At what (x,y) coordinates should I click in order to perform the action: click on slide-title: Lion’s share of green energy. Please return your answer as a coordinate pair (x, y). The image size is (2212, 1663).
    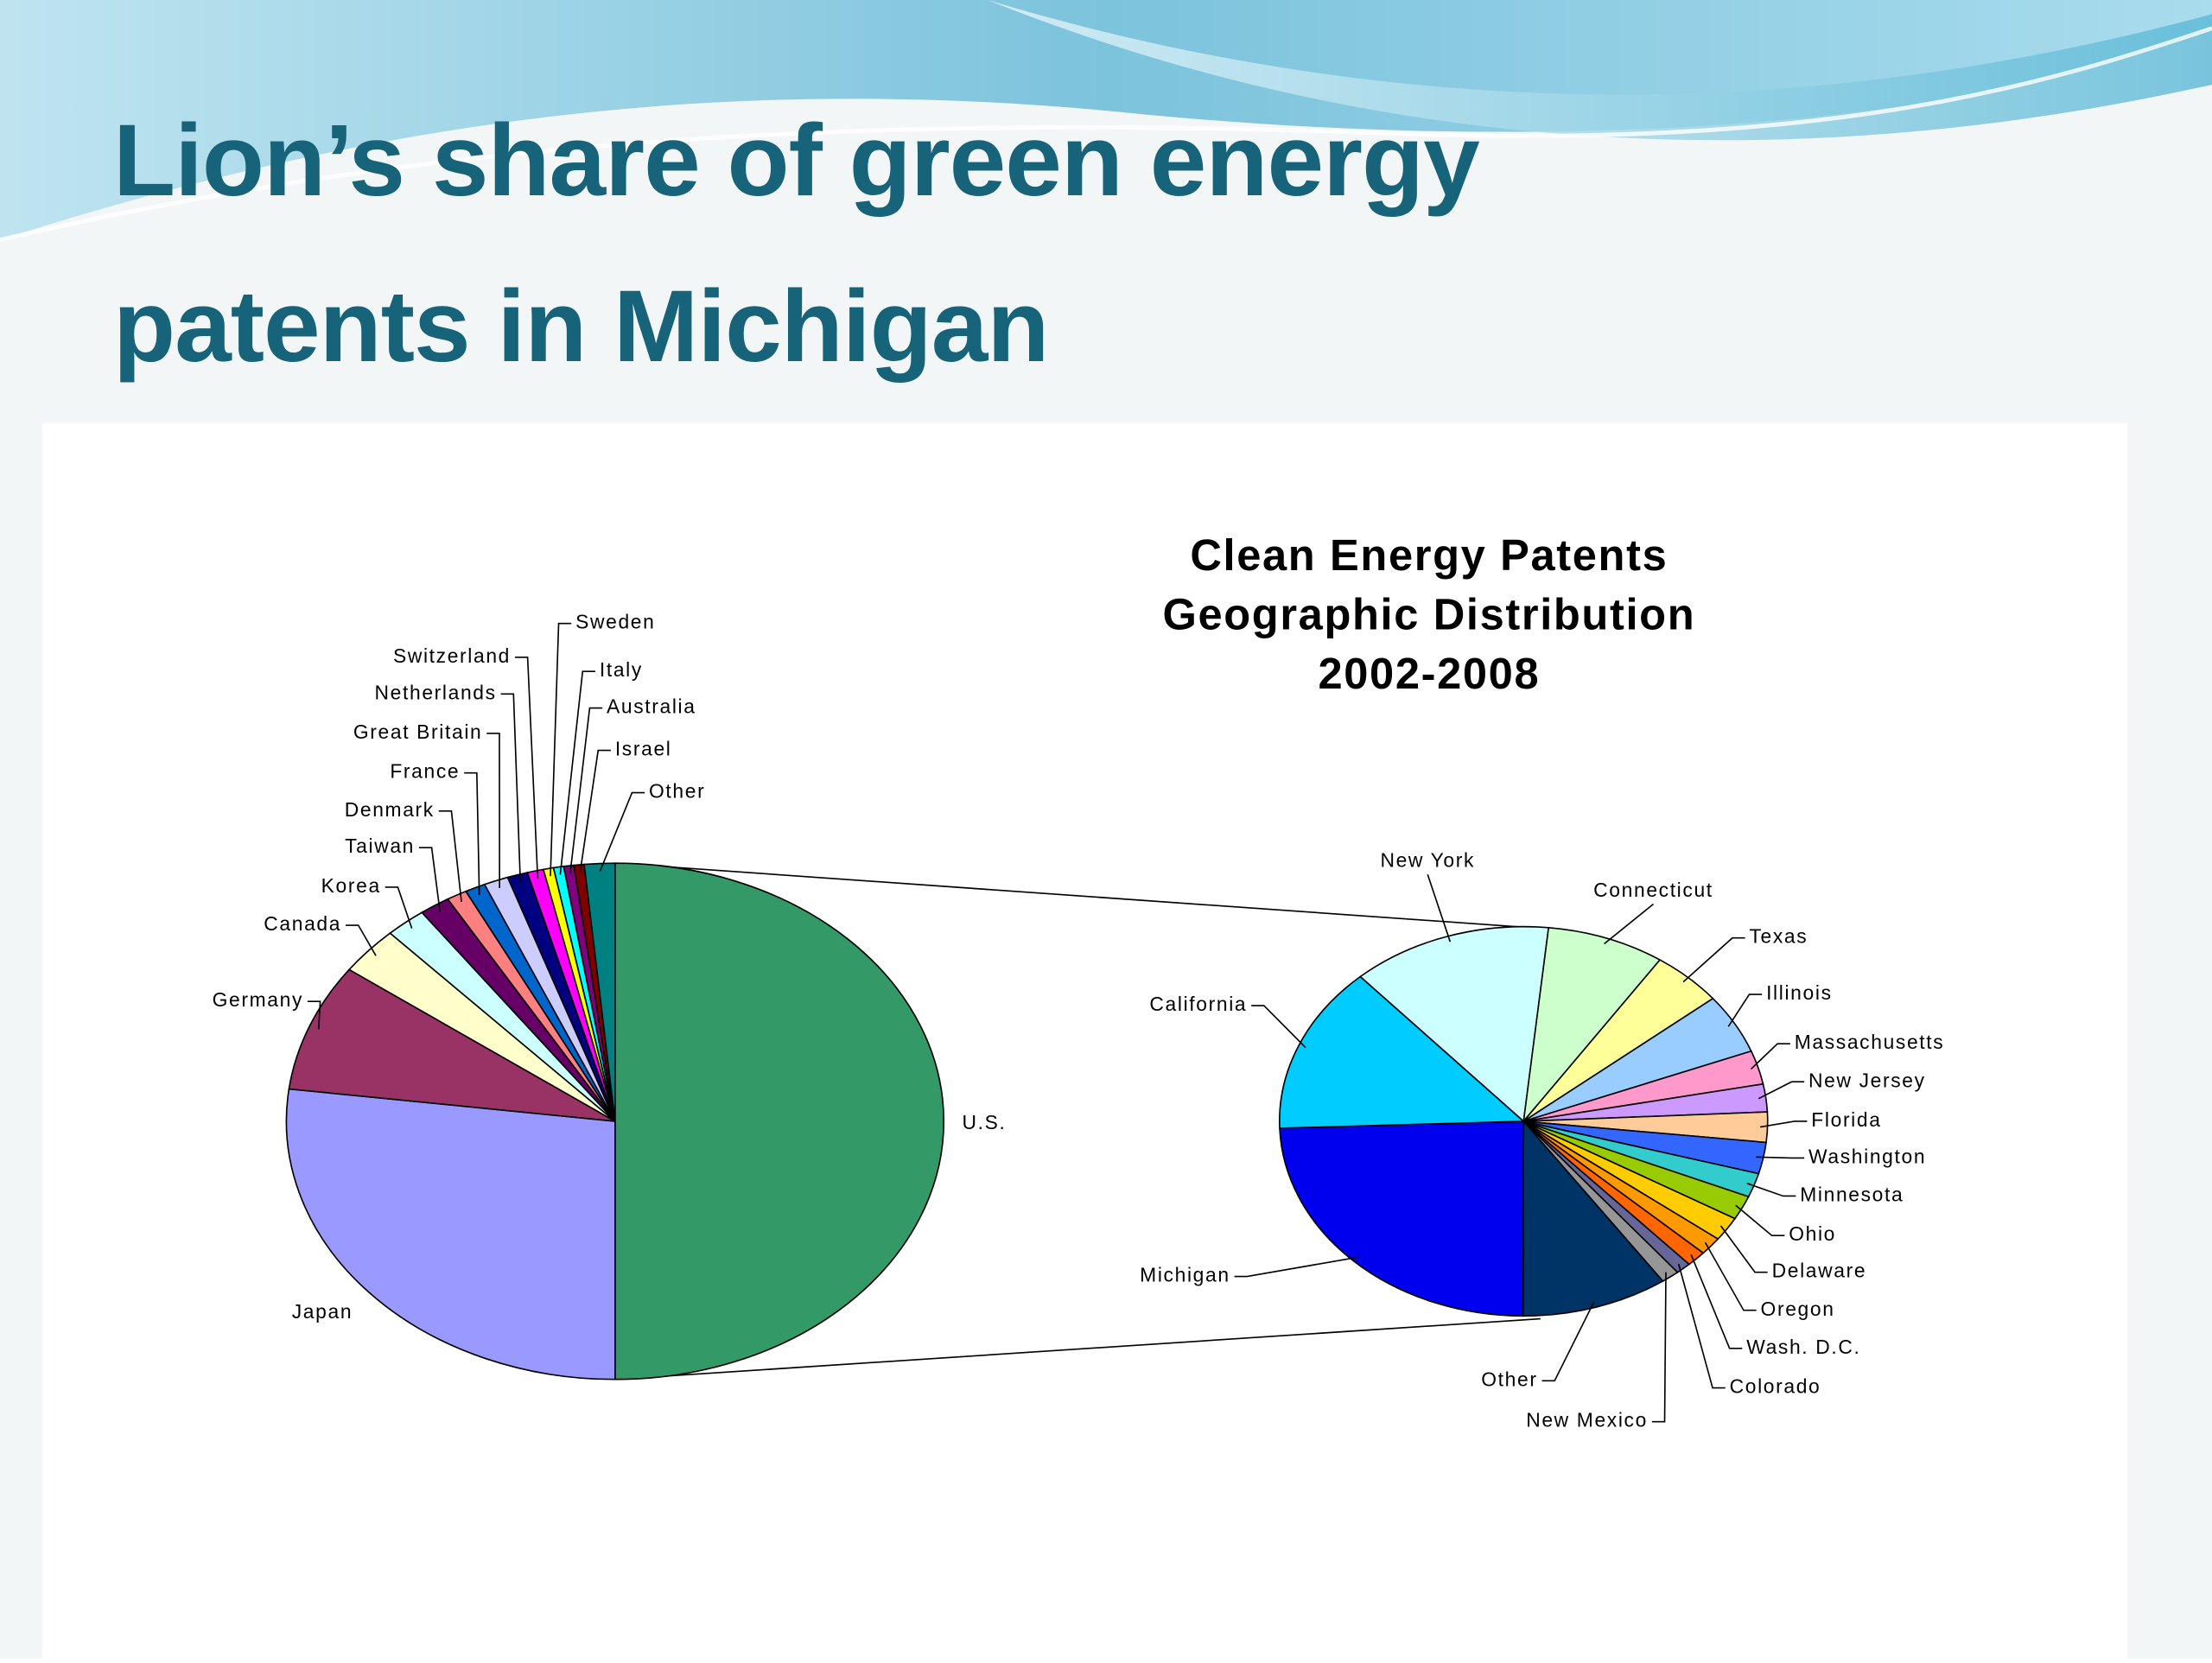
    Looking at the image, I should click on (796, 161).